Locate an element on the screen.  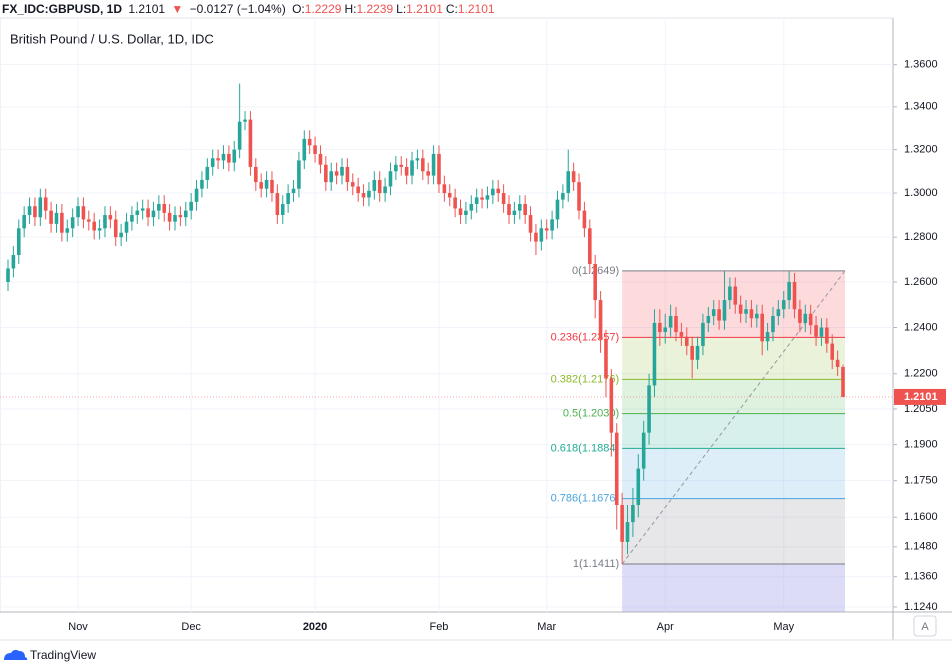
x-tick-label: Feb is located at coordinates (438, 627).